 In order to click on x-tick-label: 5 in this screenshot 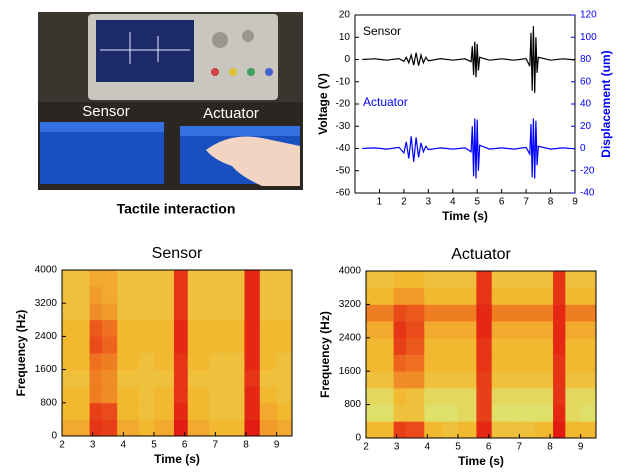, I will do `click(477, 202)`.